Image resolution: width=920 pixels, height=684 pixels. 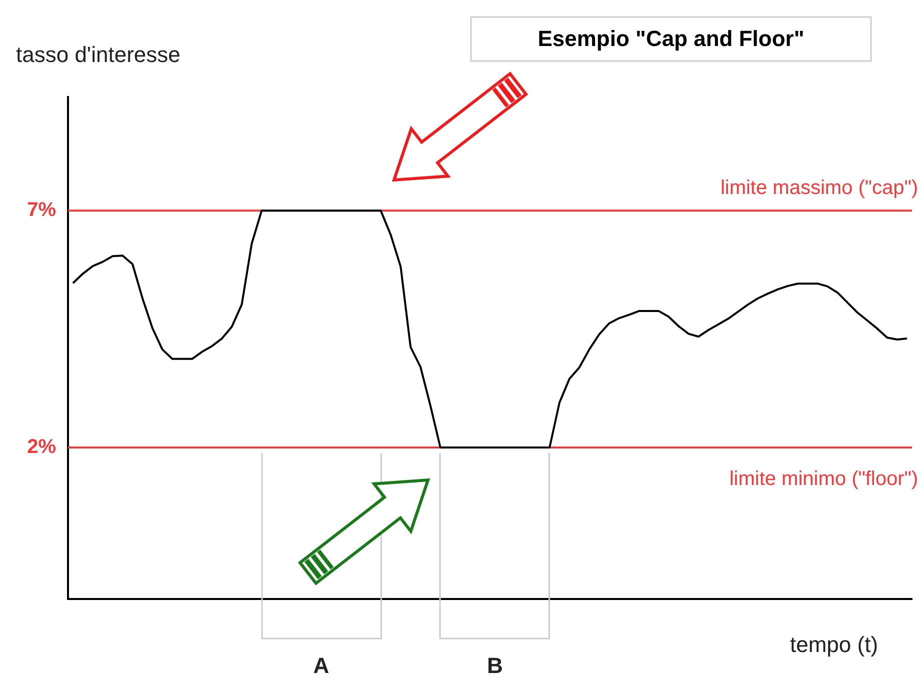 What do you see at coordinates (819, 188) in the screenshot?
I see `ref-line-label: limite massimo ("cap")` at bounding box center [819, 188].